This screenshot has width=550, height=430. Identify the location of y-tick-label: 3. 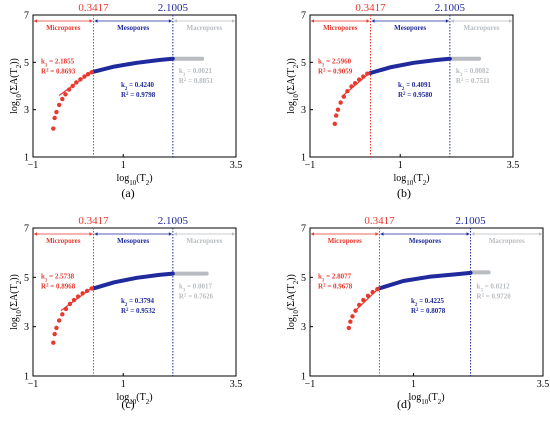
(26, 110).